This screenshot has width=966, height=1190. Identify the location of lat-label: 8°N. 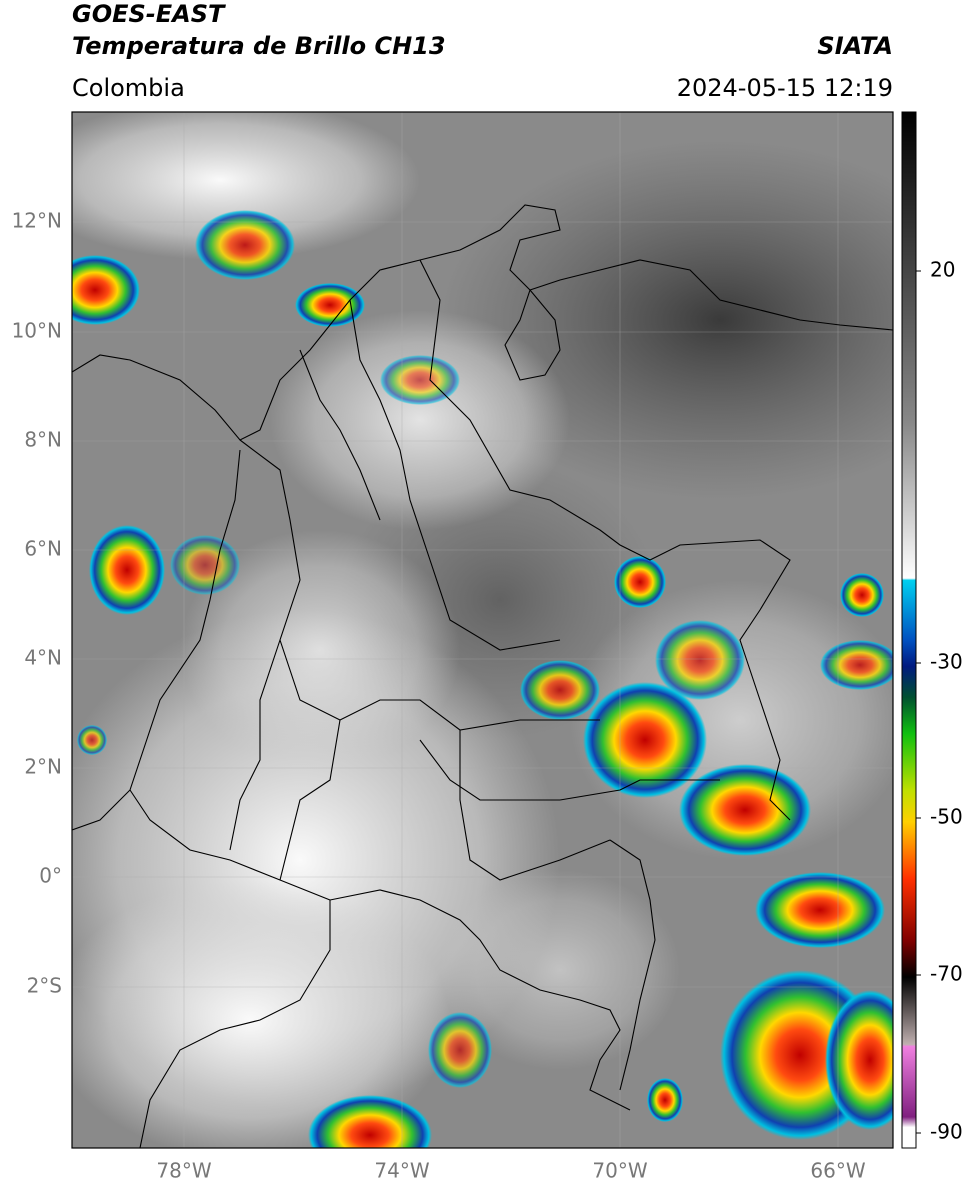
(43, 440).